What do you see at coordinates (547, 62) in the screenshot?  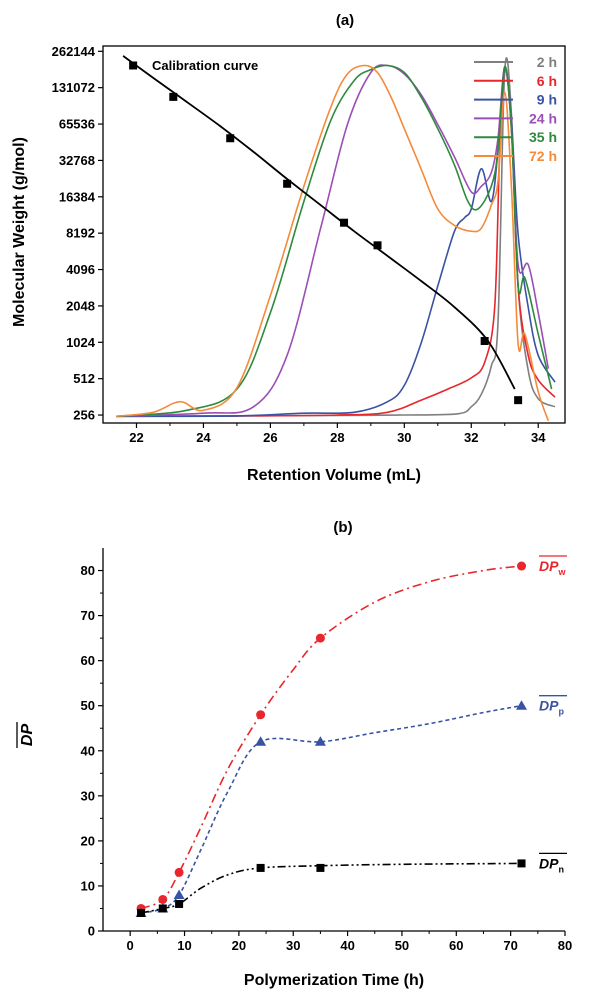 I see `legend-label-2h: 2 h` at bounding box center [547, 62].